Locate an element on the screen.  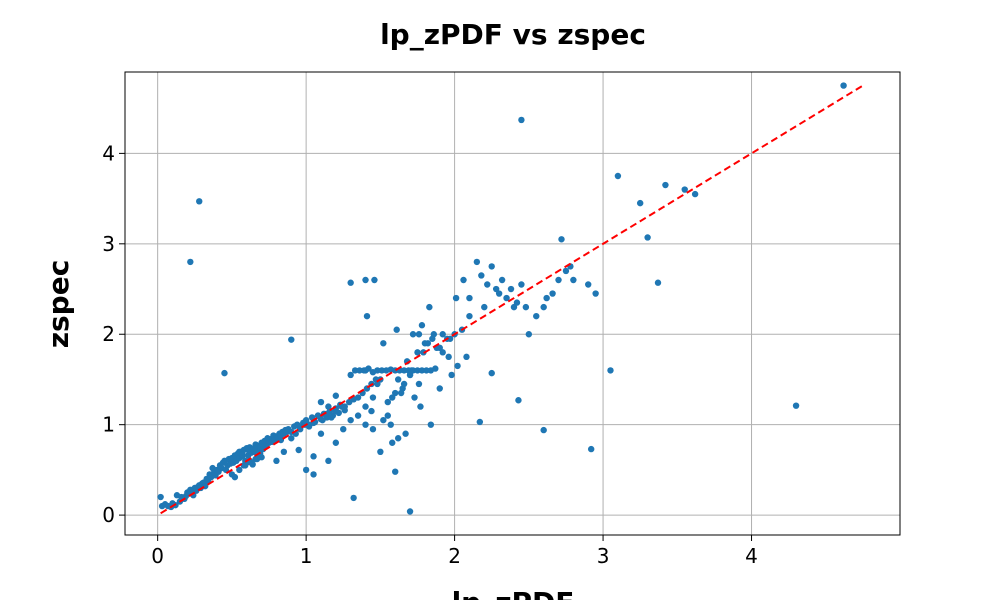
chart-title: lp_zPDF vs zspec is located at coordinates (513, 34).